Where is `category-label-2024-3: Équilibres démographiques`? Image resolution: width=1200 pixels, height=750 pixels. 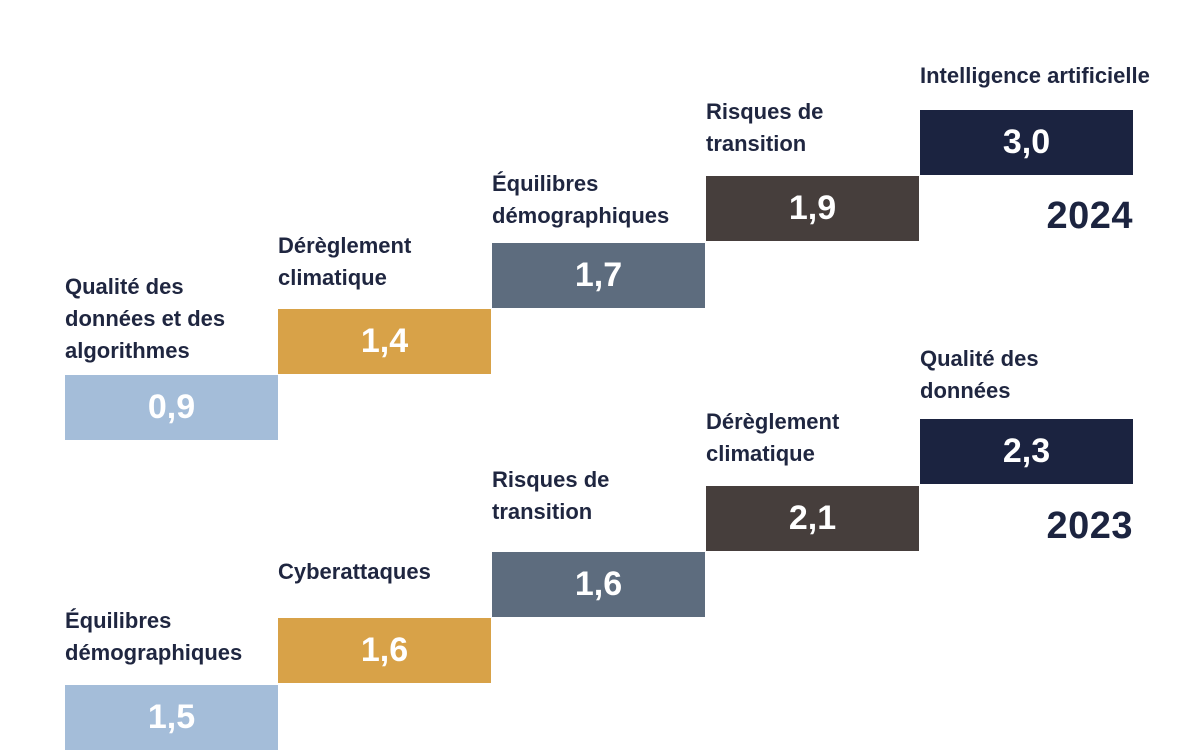
category-label-2024-3: Équilibres démographiques is located at coordinates (581, 199).